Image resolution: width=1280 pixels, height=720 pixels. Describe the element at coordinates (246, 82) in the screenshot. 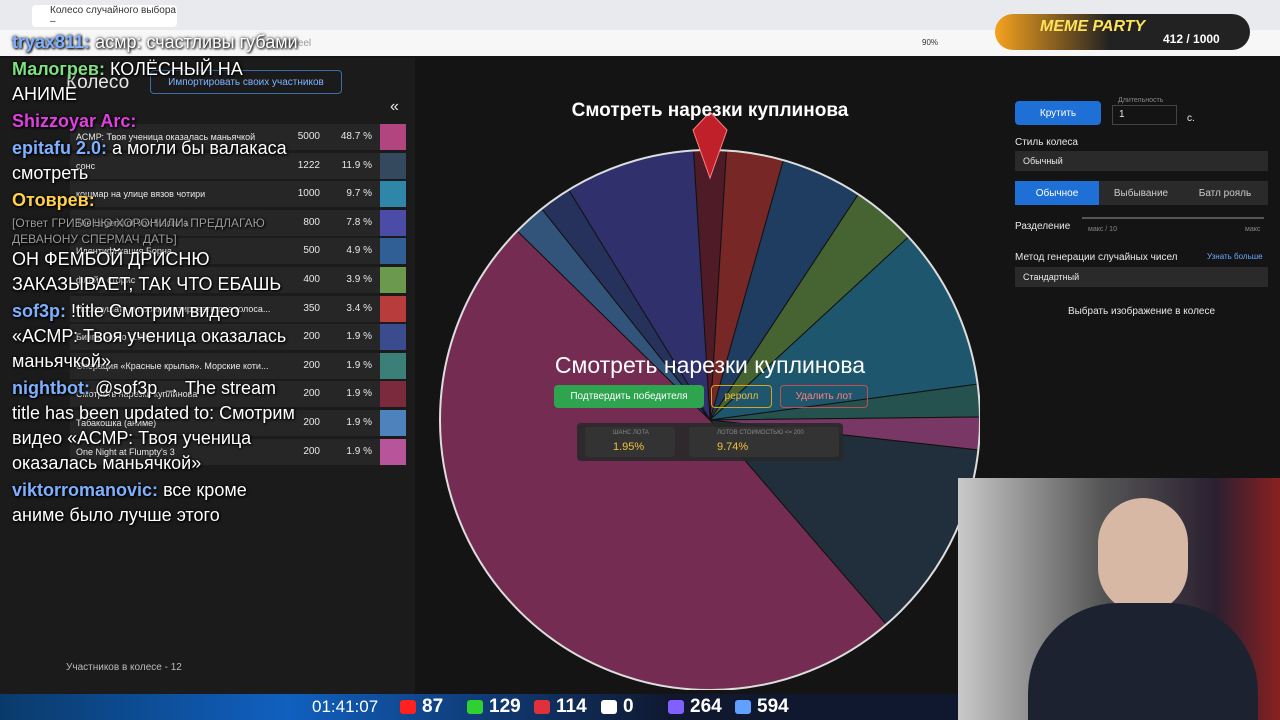

I see `import-button: Импортировать своих участников` at that location.